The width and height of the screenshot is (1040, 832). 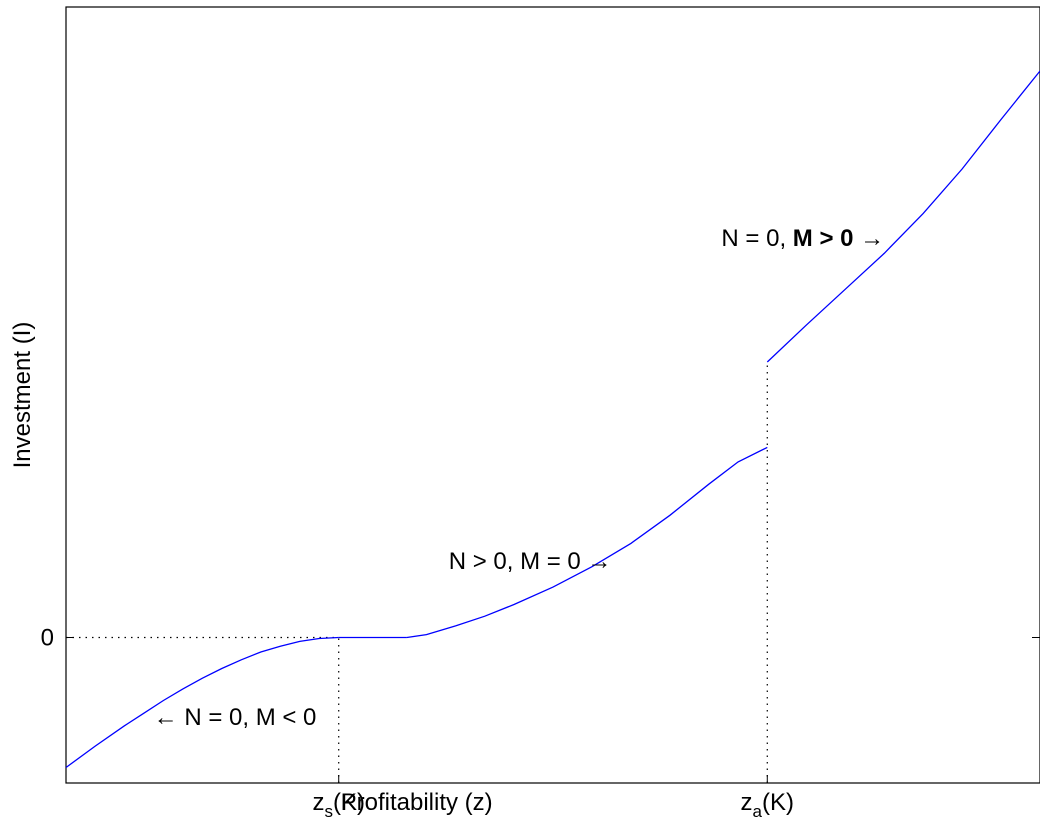 I want to click on annotation-npos-m0: N > 0, M = 0 →, so click(x=530, y=561).